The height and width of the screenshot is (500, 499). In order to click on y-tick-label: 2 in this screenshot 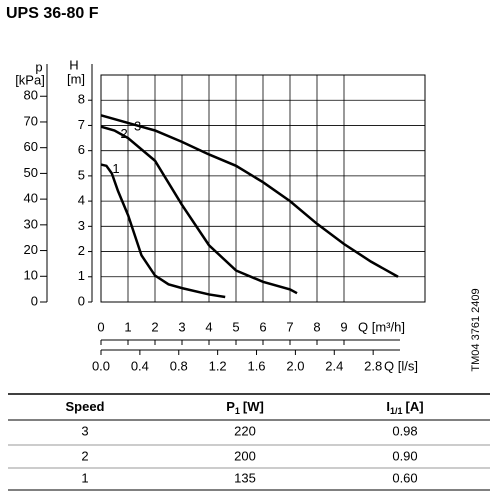, I will do `click(81, 250)`.